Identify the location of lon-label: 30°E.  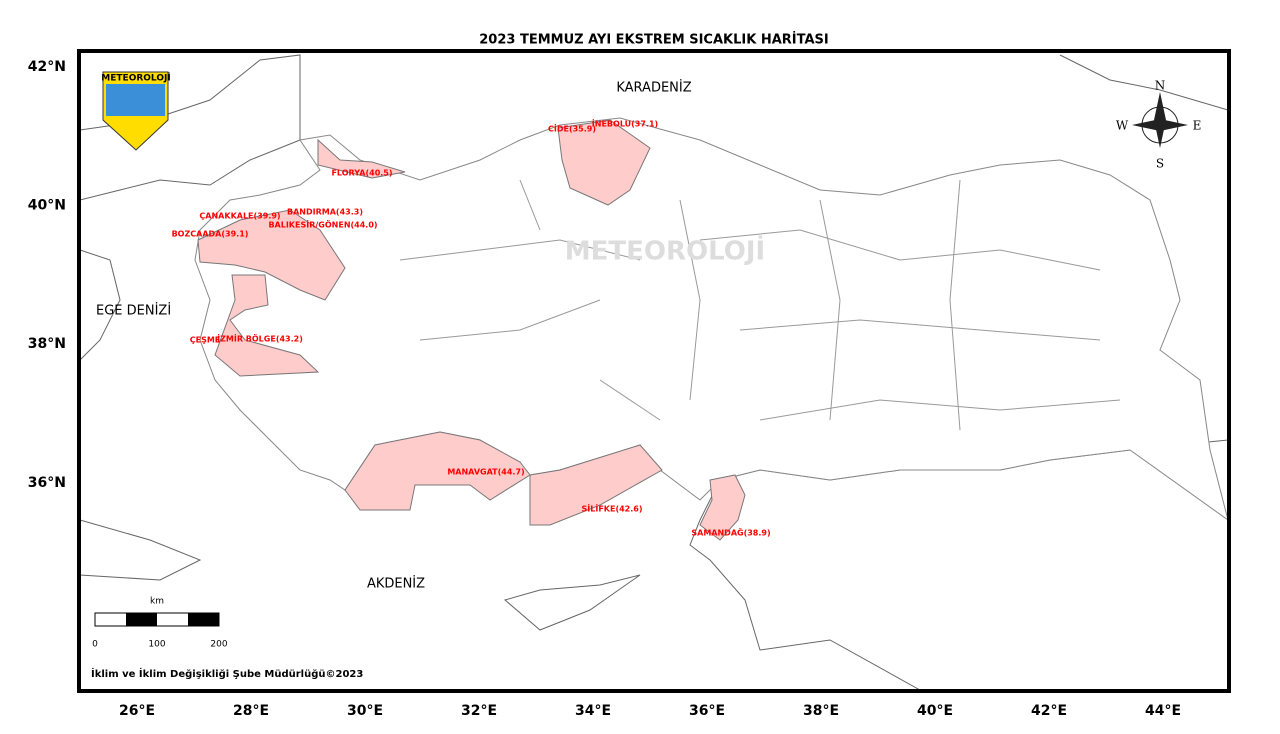
(365, 711).